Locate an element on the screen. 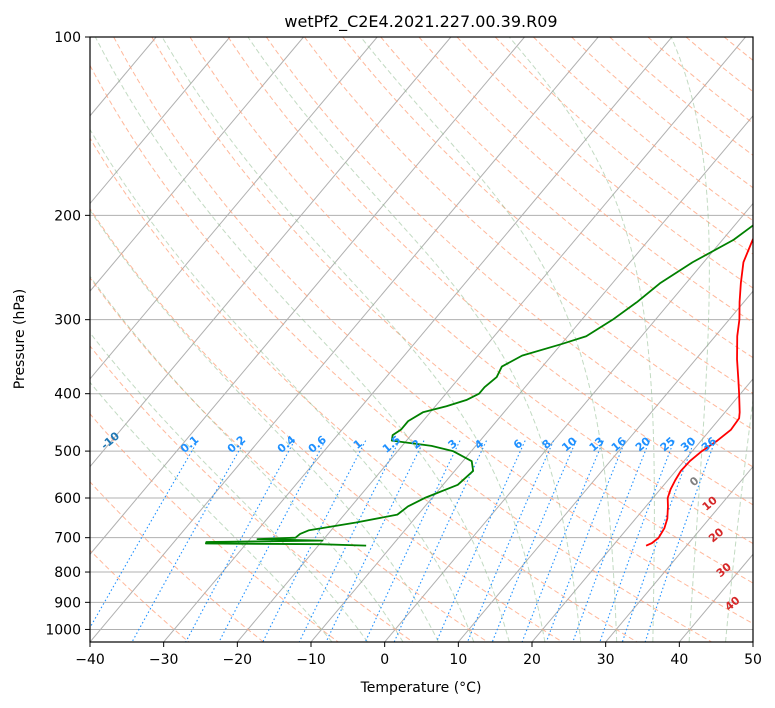 This screenshot has width=775, height=708. x-tick-label: −20 is located at coordinates (238, 660).